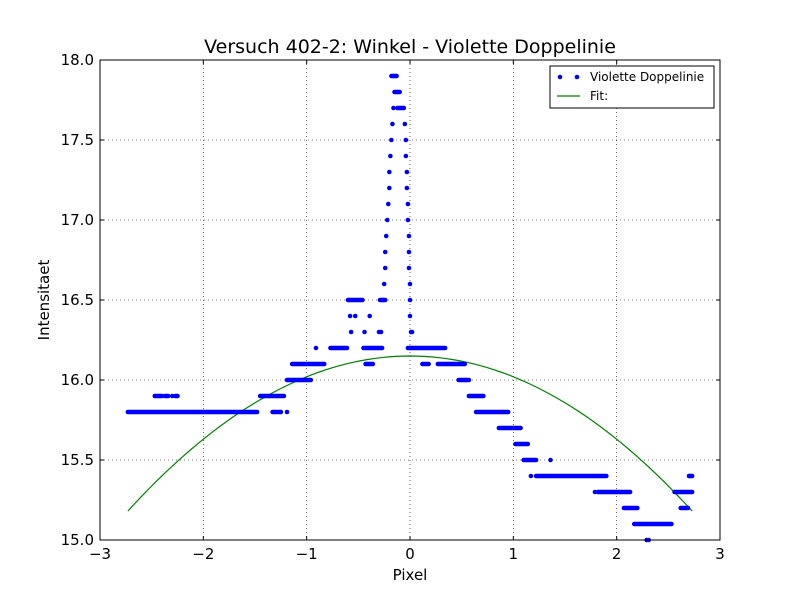 This screenshot has width=800, height=600. What do you see at coordinates (307, 554) in the screenshot?
I see `x-tick-label: −1` at bounding box center [307, 554].